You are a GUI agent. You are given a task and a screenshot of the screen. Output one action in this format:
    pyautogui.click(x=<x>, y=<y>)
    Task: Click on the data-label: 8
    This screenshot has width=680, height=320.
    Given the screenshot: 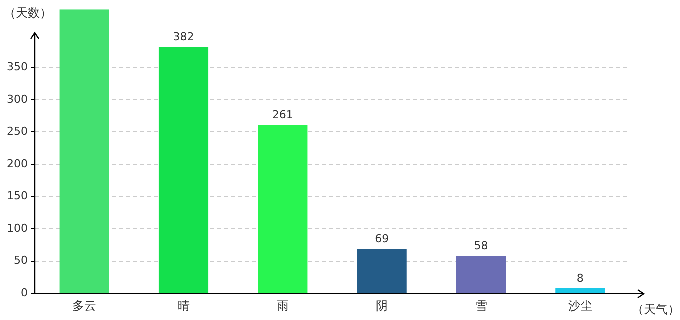 What is the action you would take?
    pyautogui.click(x=580, y=278)
    